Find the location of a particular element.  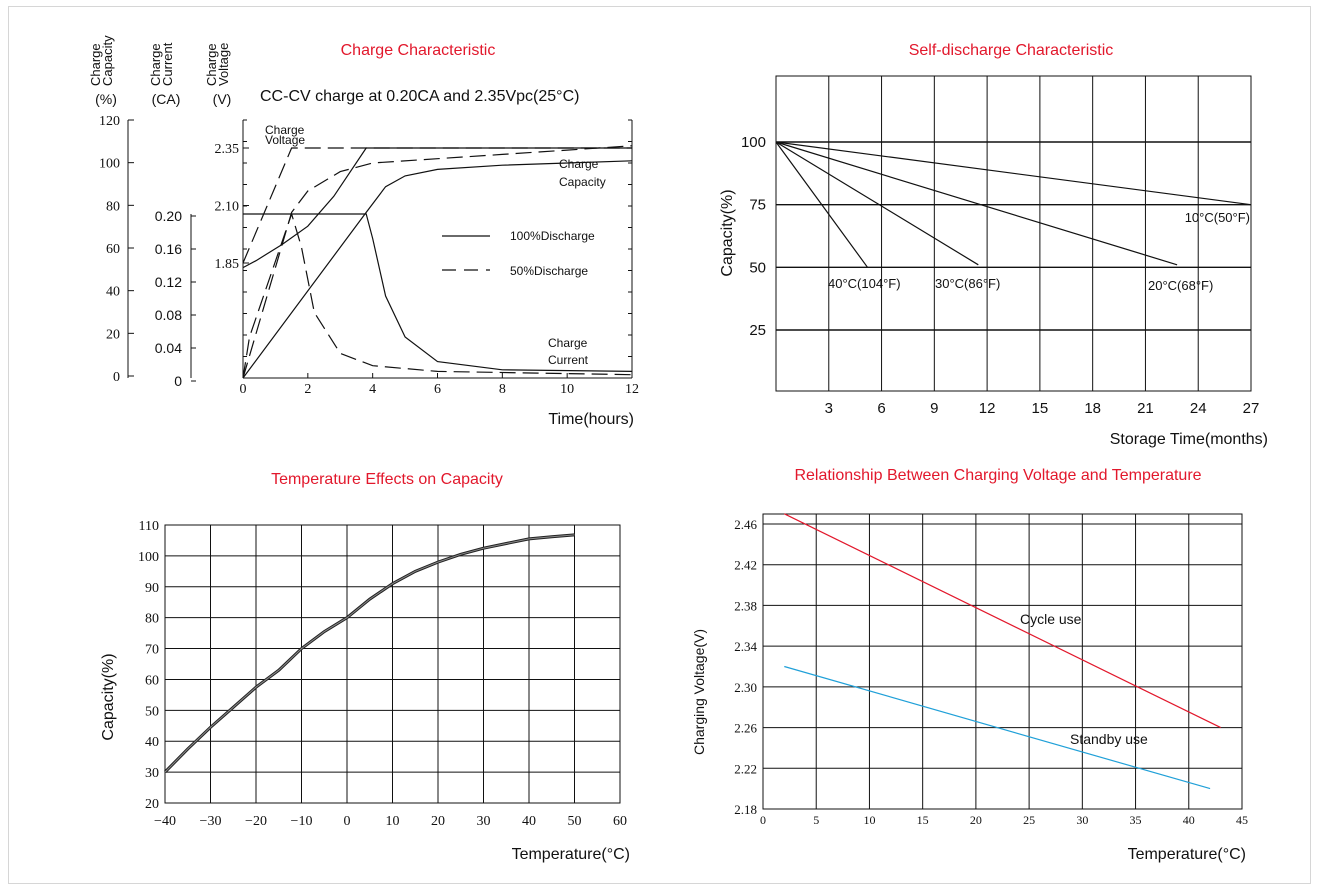

charge-x-tick-label: 8 is located at coordinates (502, 389).